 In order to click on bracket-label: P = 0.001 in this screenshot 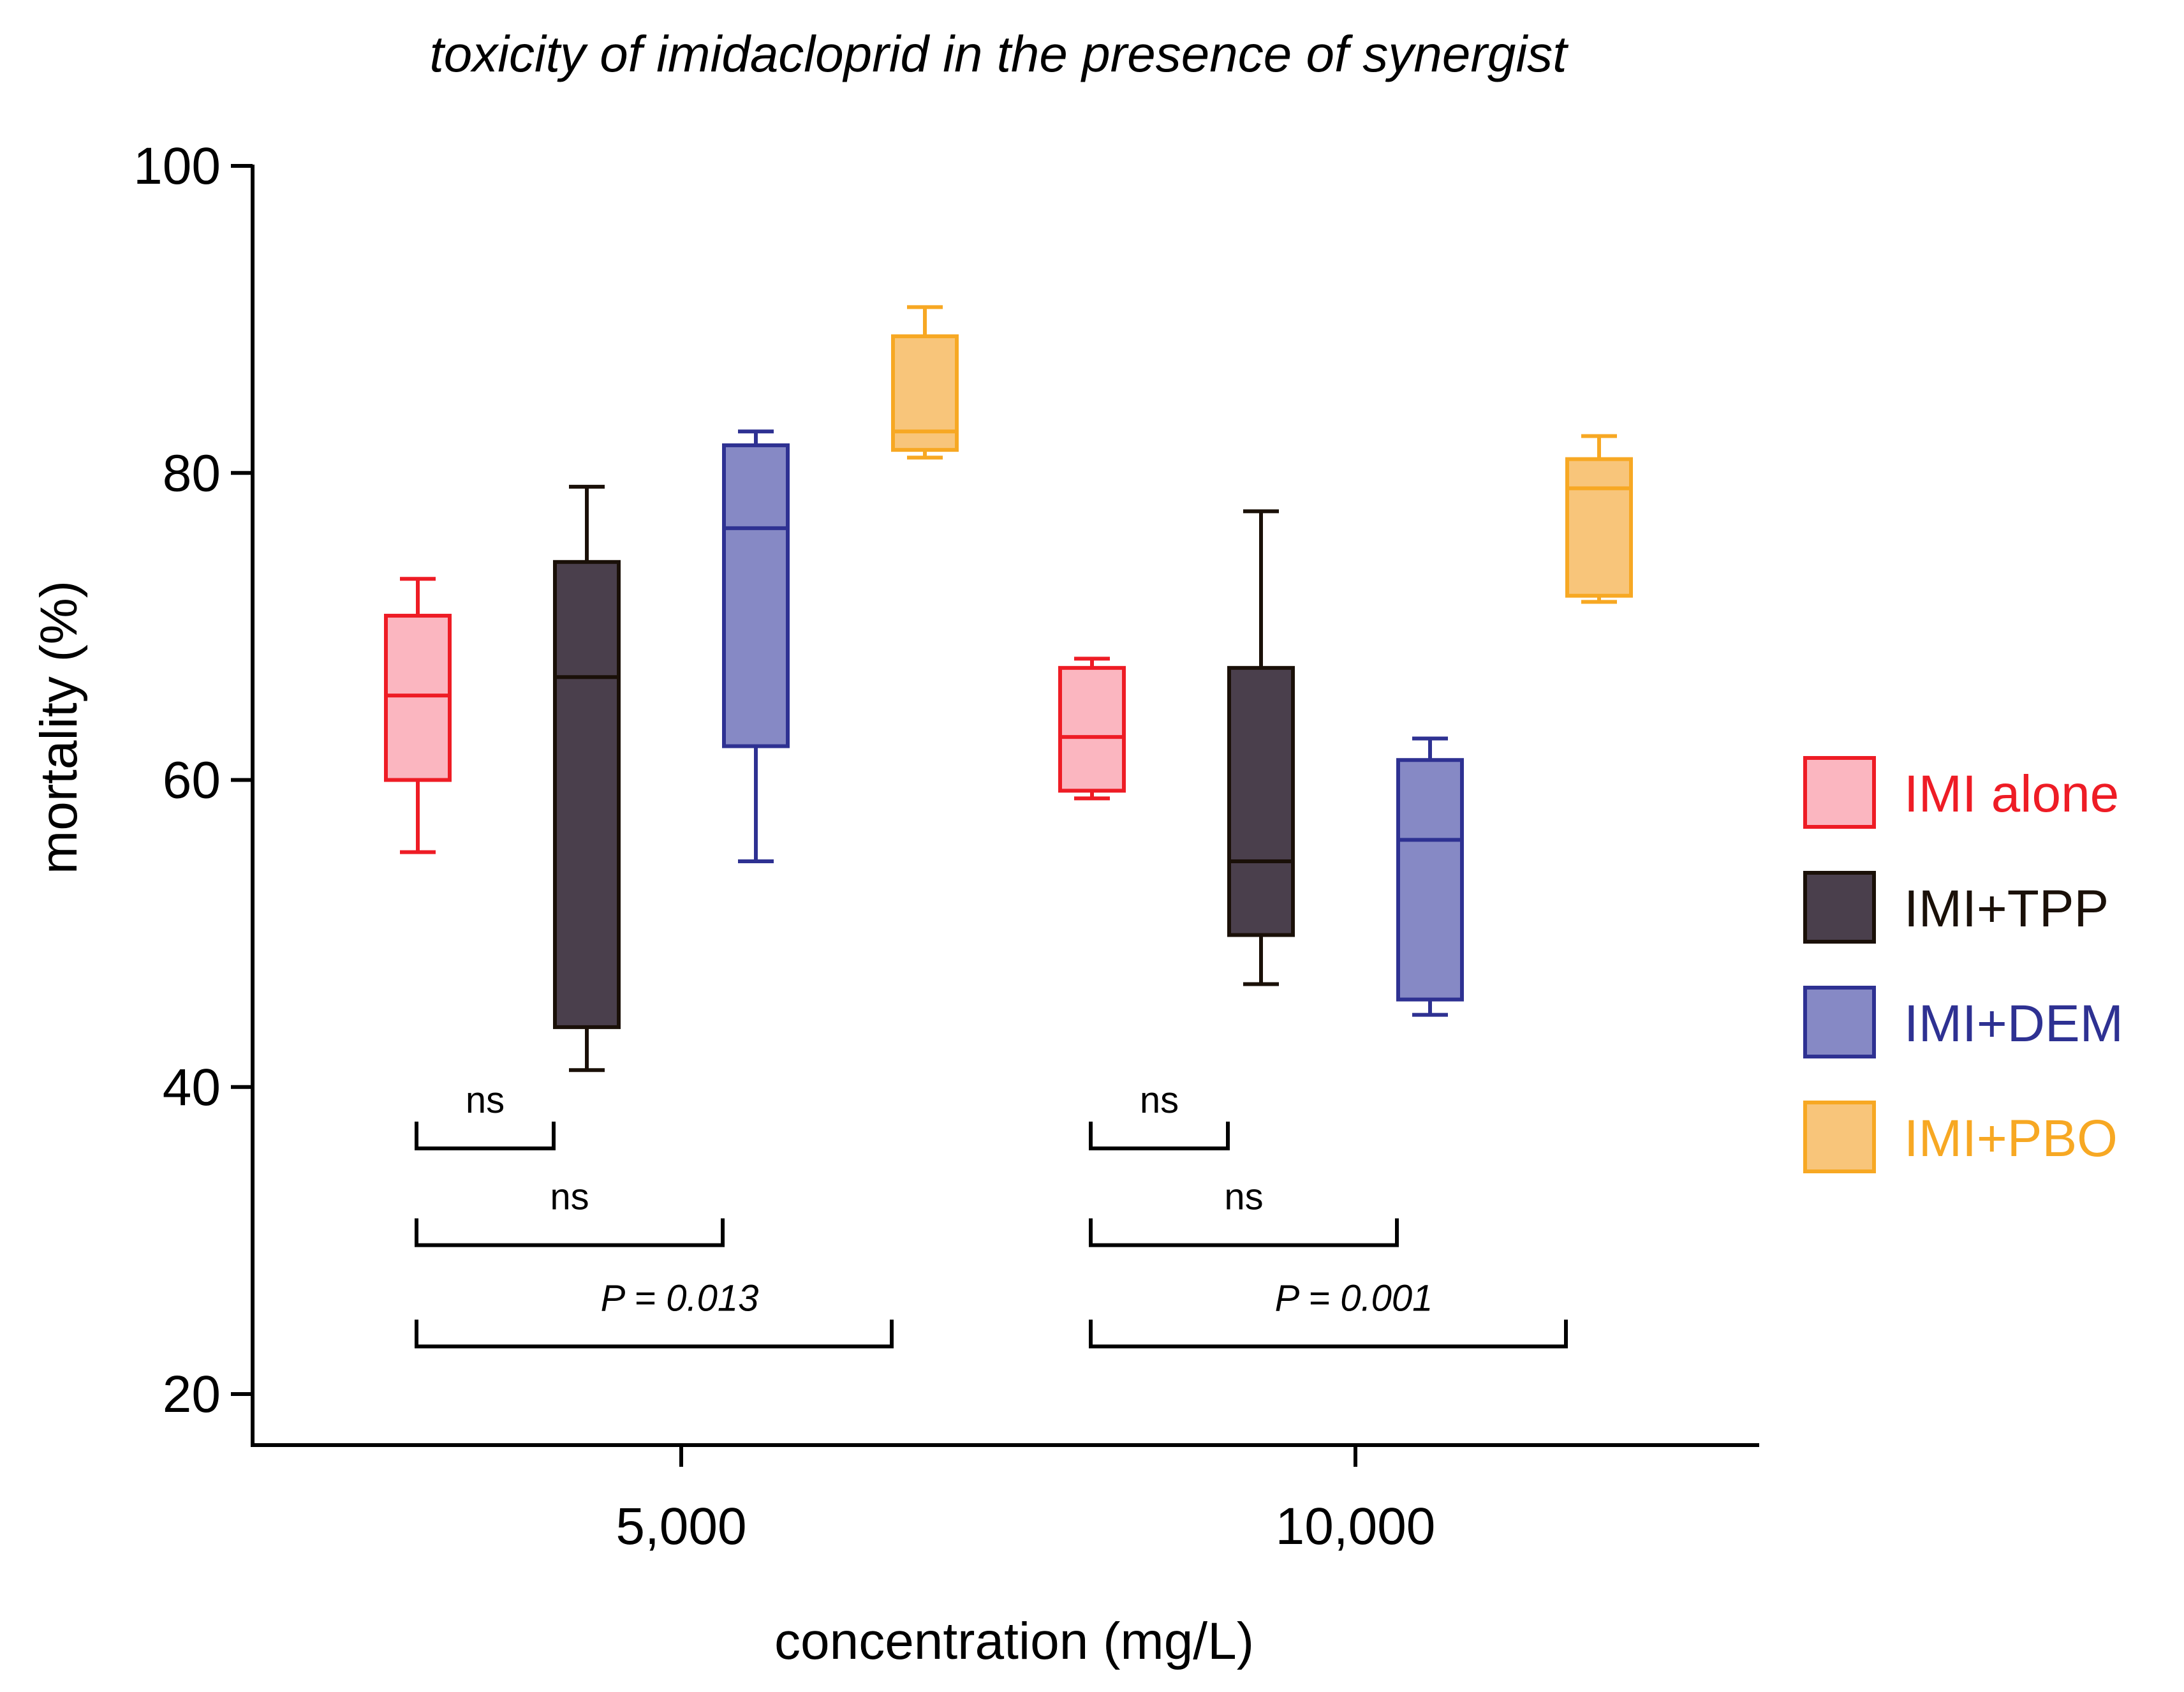, I will do `click(1354, 1298)`.